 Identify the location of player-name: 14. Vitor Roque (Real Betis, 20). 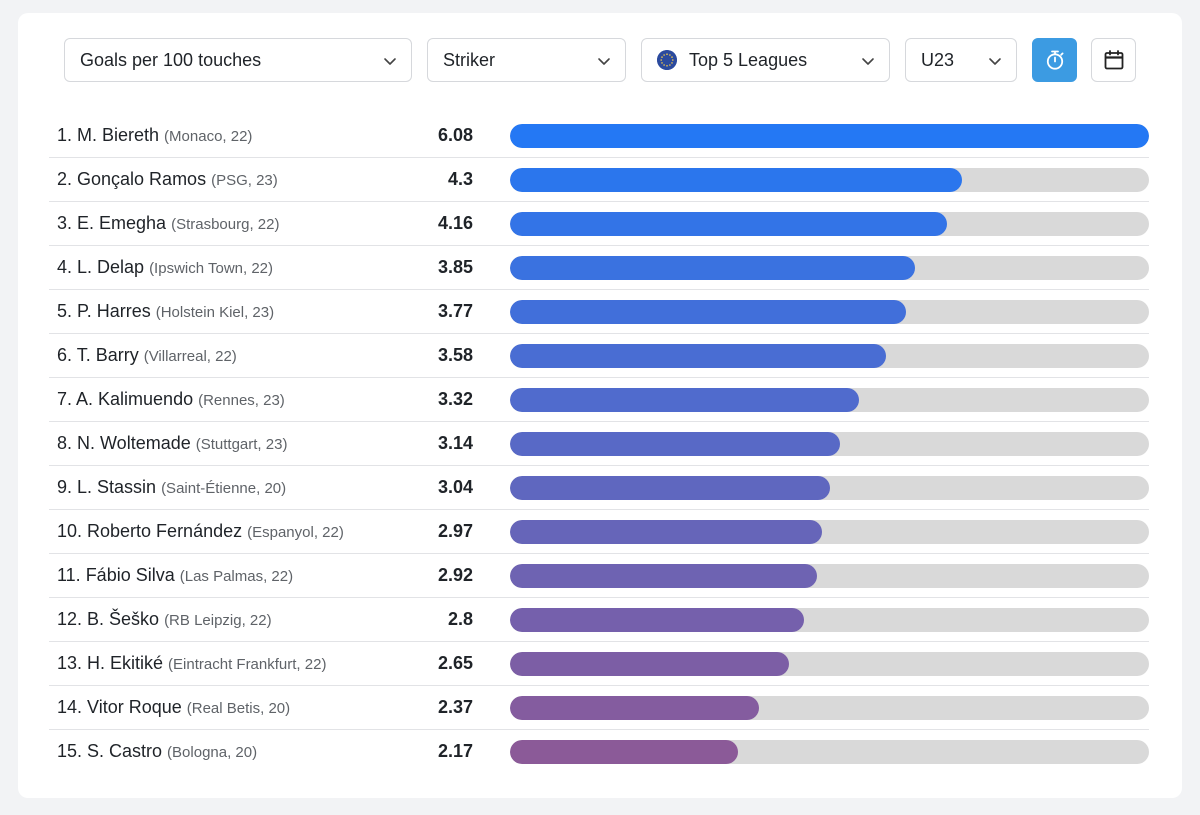
(173, 708).